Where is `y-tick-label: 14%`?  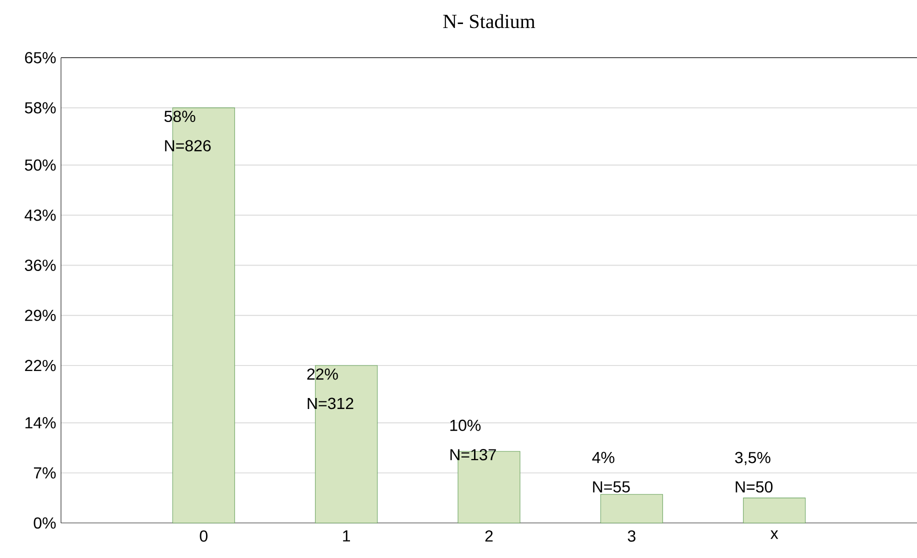
y-tick-label: 14% is located at coordinates (40, 422).